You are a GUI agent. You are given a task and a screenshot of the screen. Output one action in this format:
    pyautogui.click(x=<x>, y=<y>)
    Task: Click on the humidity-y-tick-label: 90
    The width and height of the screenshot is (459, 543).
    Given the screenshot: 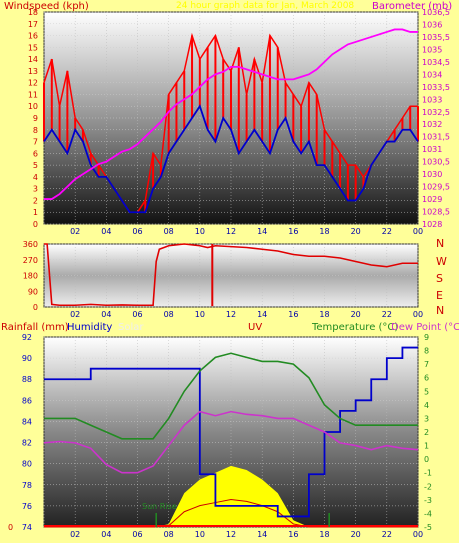 What is the action you would take?
    pyautogui.click(x=27, y=358)
    